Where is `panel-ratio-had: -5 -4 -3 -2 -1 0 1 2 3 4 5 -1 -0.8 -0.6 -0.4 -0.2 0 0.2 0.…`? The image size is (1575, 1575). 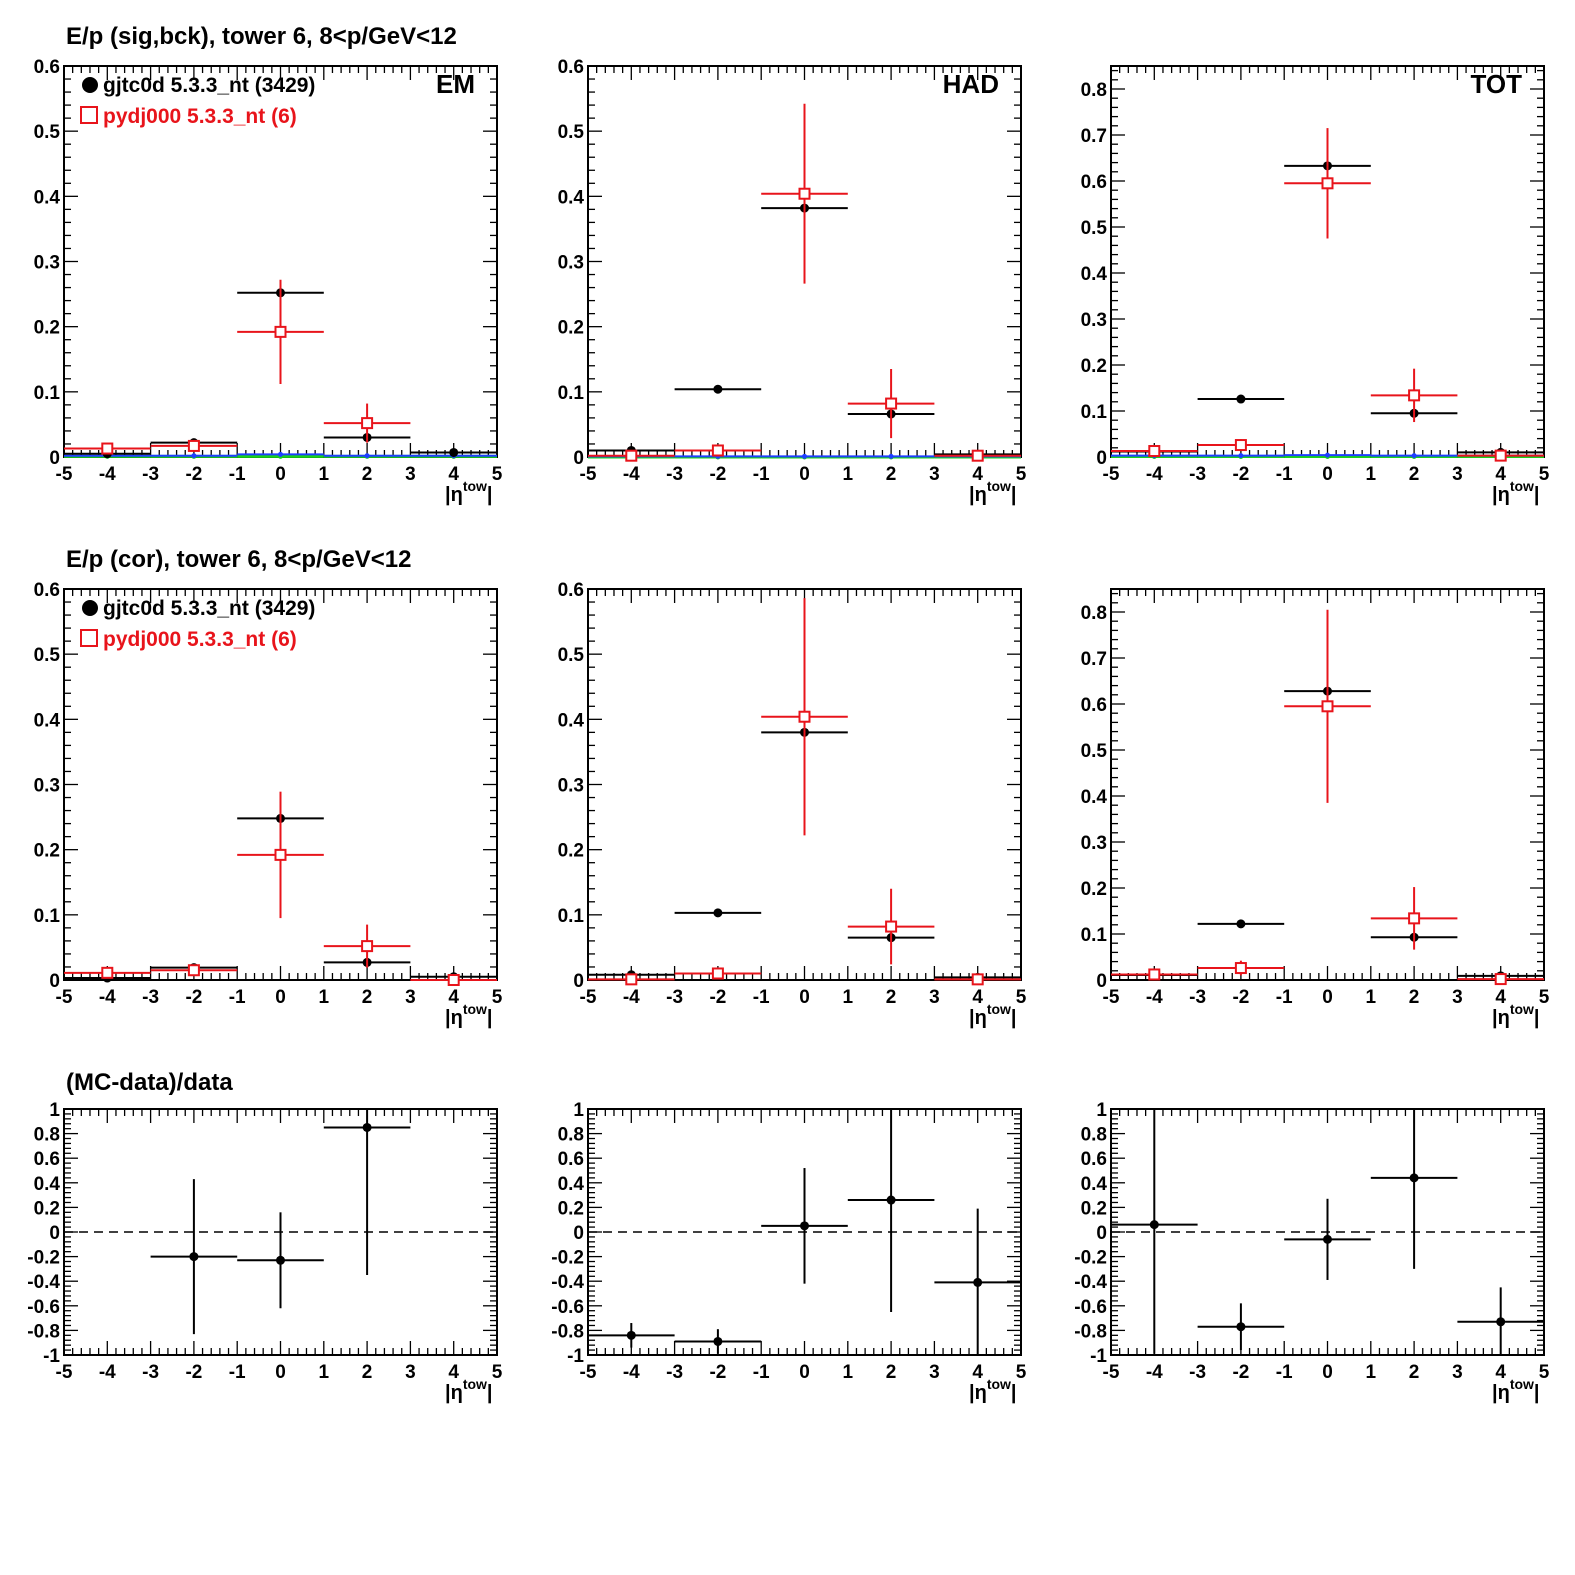
panel-ratio-had: -5 -4 -3 -2 -1 0 1 2 3 4 5 -1 -0.8 -0.6 -0.4 -0.2 0 0.2 0.… is located at coordinates (788, 1252).